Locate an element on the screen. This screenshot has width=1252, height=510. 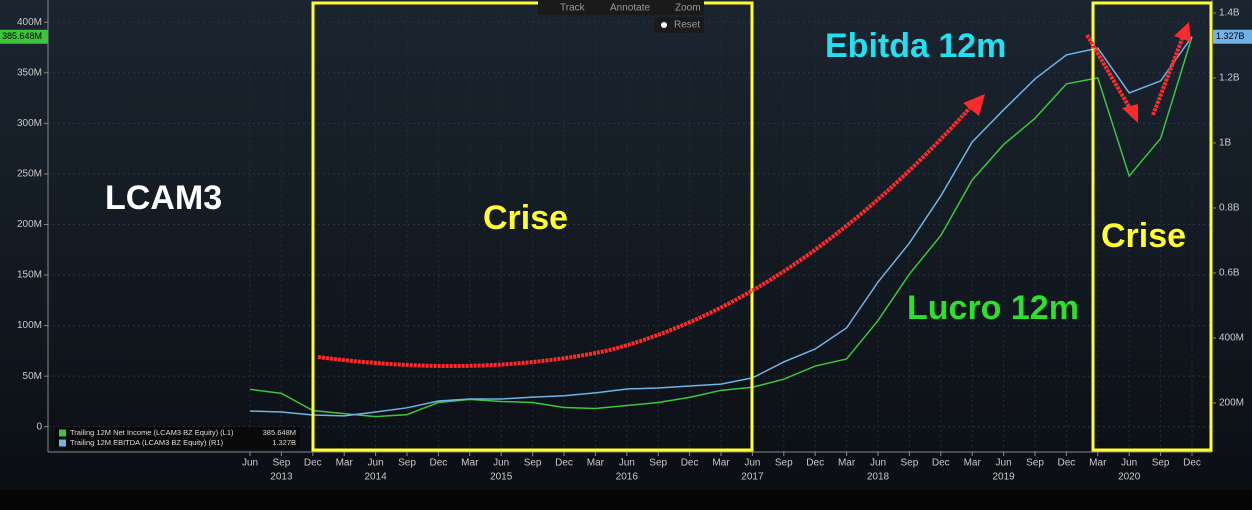
y-tick-label: 200M is located at coordinates (29, 224).